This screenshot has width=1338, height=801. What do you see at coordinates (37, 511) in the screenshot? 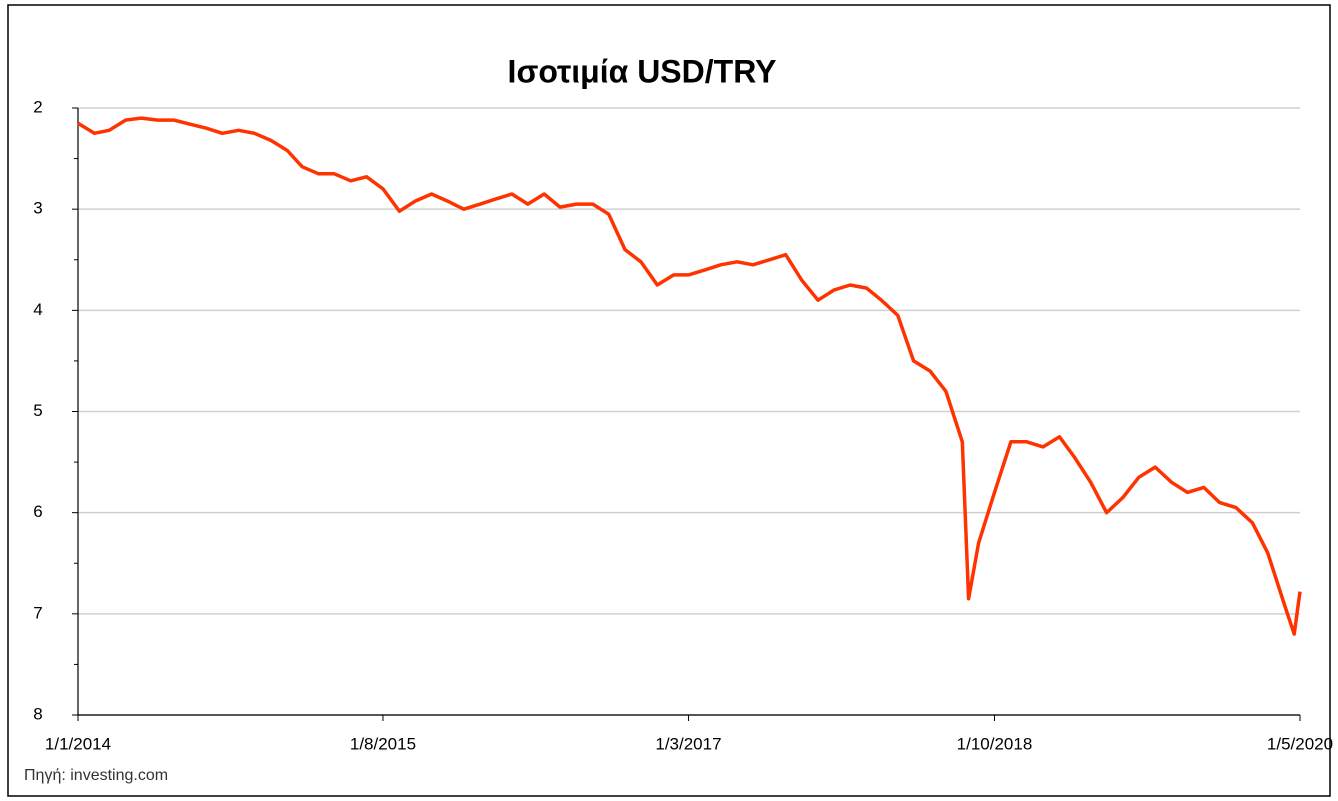
I see `y-tick-label: 6` at bounding box center [37, 511].